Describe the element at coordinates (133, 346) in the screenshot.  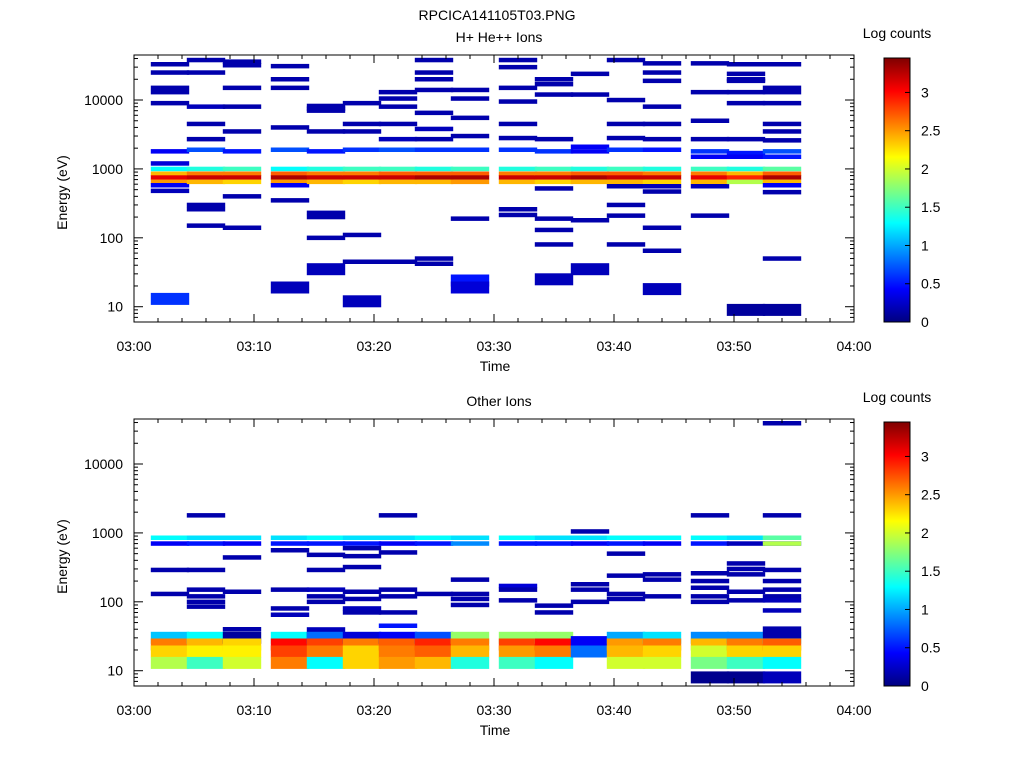
I see `x-tick-label: 03:00` at that location.